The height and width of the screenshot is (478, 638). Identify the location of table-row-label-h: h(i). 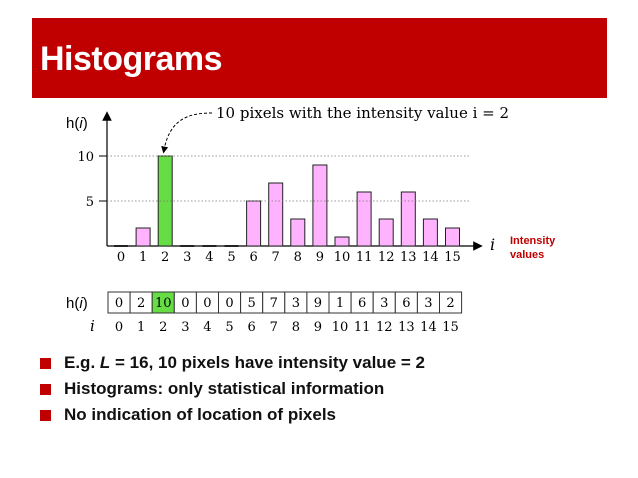
(77, 303).